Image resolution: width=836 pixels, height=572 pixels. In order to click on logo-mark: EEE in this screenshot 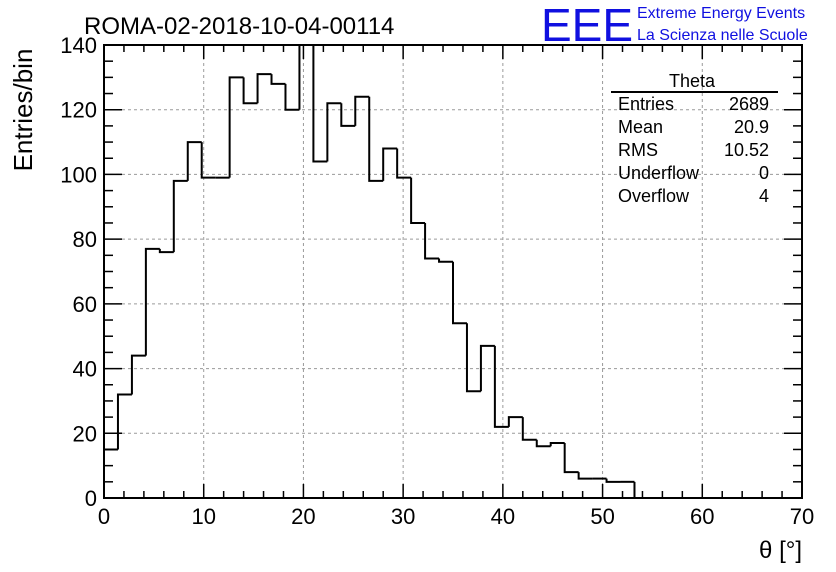, I will do `click(587, 25)`.